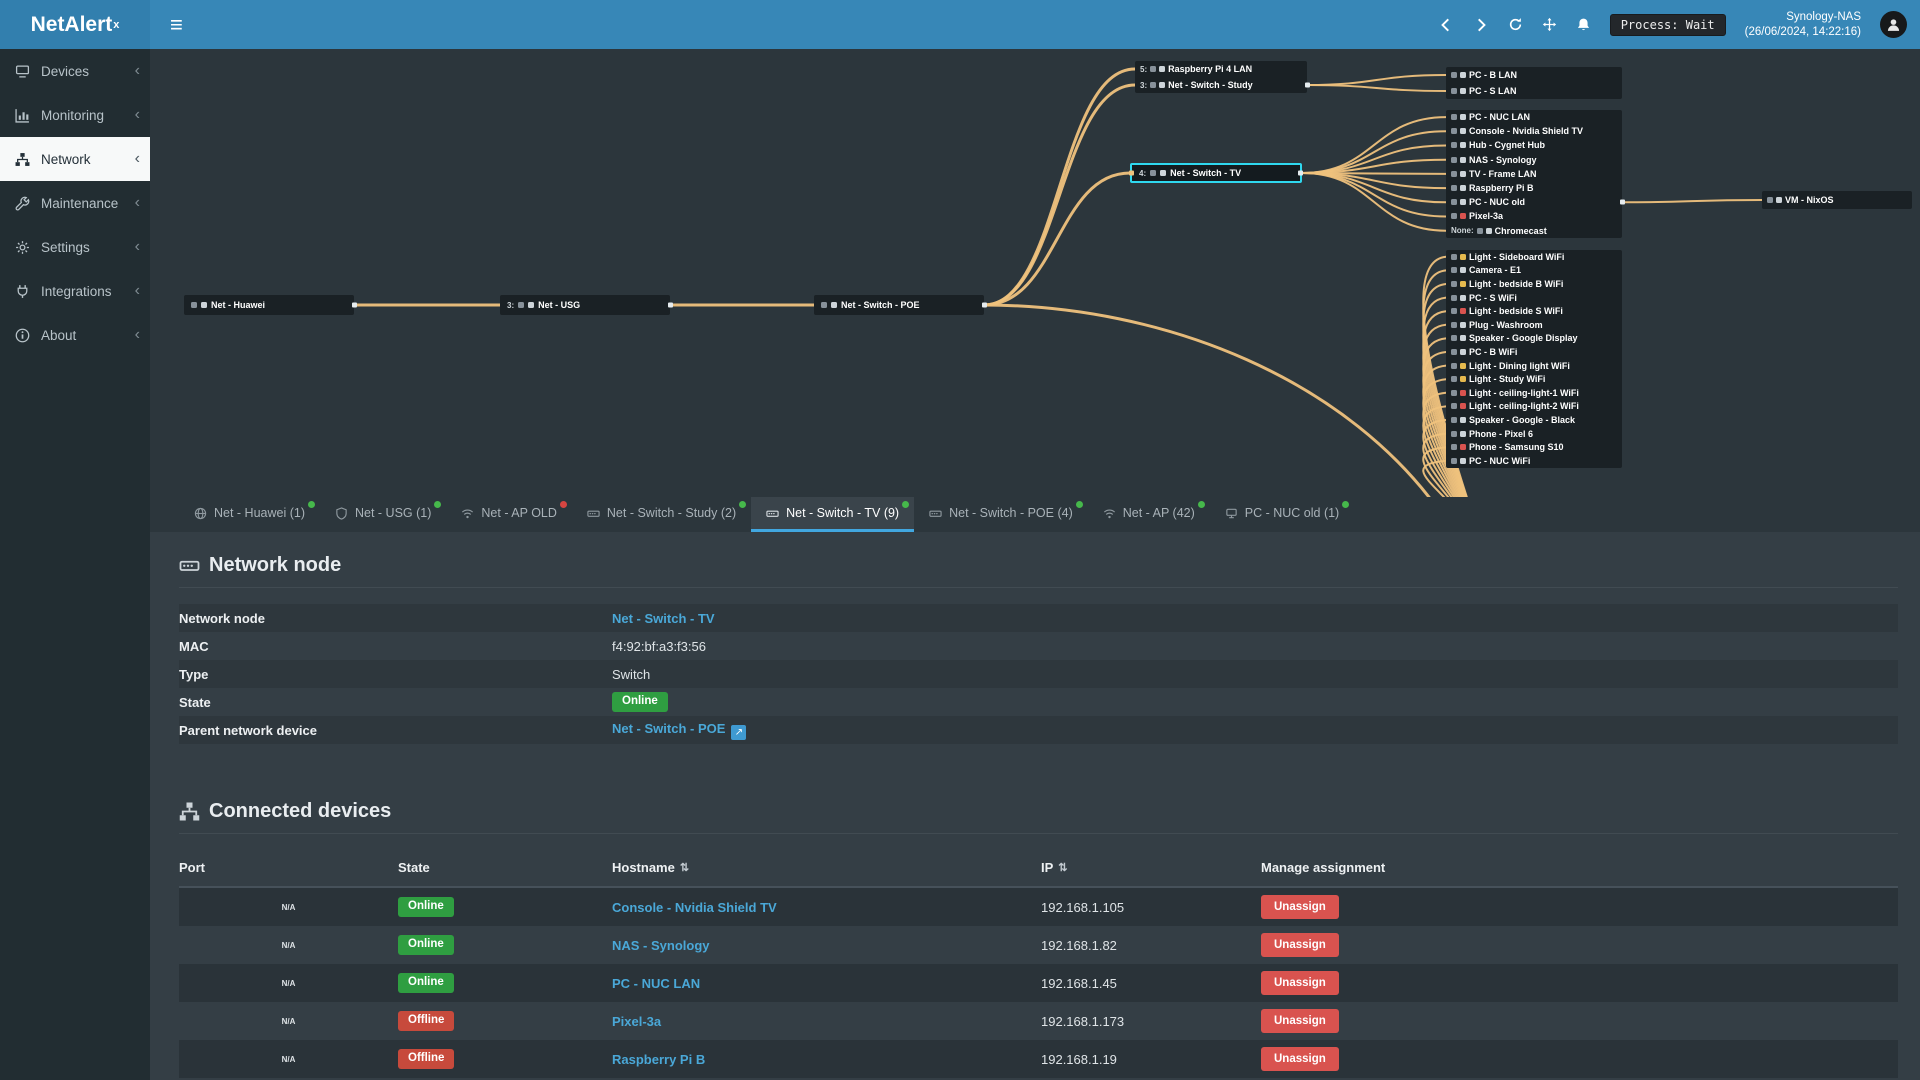 The height and width of the screenshot is (1080, 1920). I want to click on tree-node-net-huawei: Net - Huawei, so click(270, 305).